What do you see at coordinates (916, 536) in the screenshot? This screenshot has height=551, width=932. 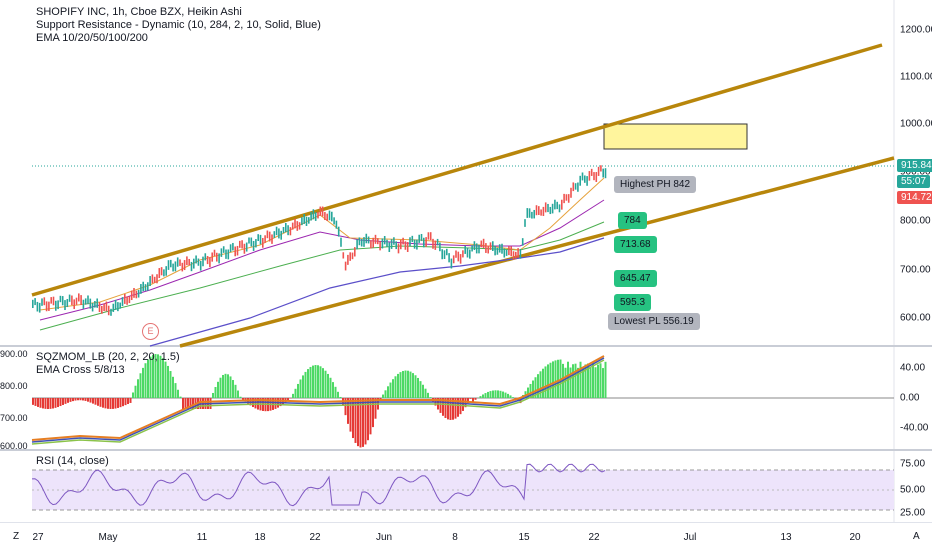 I see `auto-scale-button: A` at bounding box center [916, 536].